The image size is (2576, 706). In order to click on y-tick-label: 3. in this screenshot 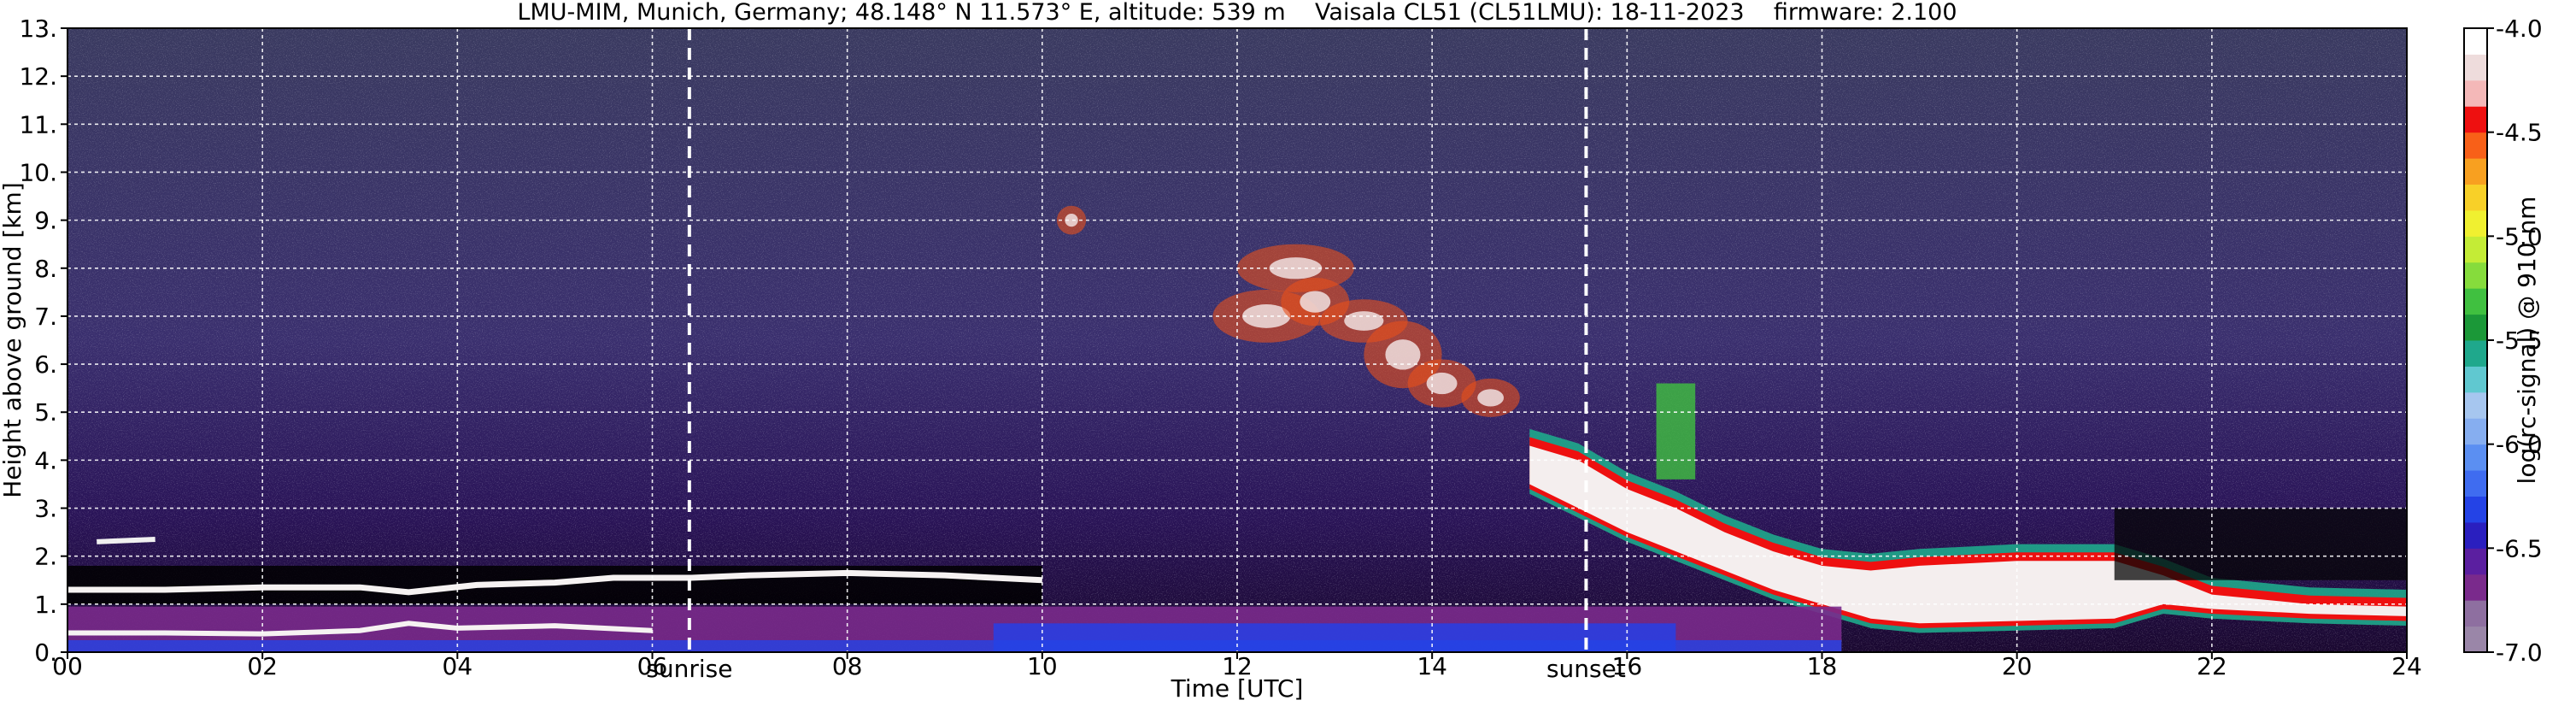, I will do `click(45, 509)`.